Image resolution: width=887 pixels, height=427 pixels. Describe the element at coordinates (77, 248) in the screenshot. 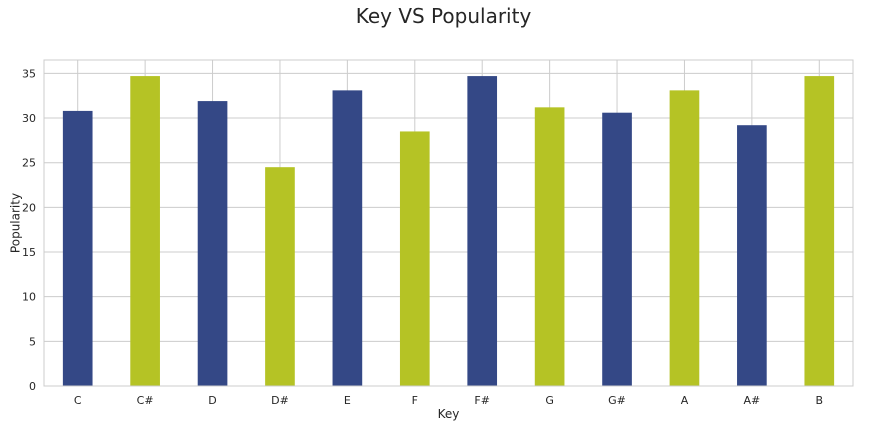

I see `bar-c` at that location.